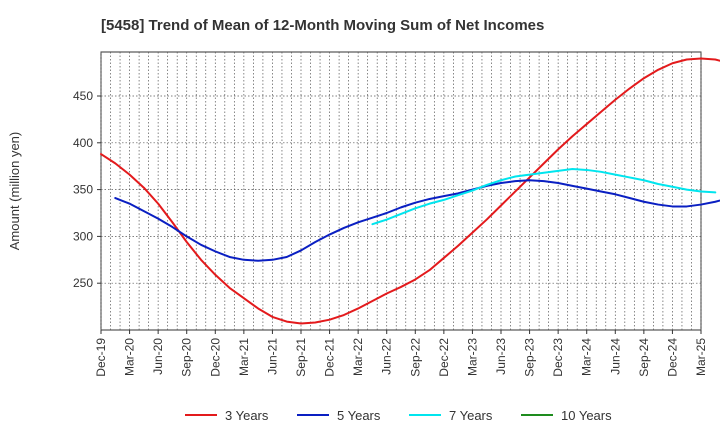 The height and width of the screenshot is (440, 720). Describe the element at coordinates (472, 357) in the screenshot. I see `x-tick-label: Mar-23` at that location.